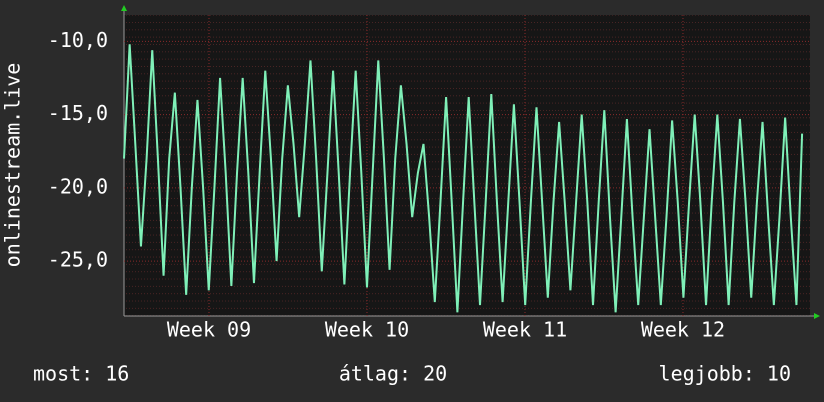 The width and height of the screenshot is (824, 402). What do you see at coordinates (817, 316) in the screenshot?
I see `x-arrow` at bounding box center [817, 316].